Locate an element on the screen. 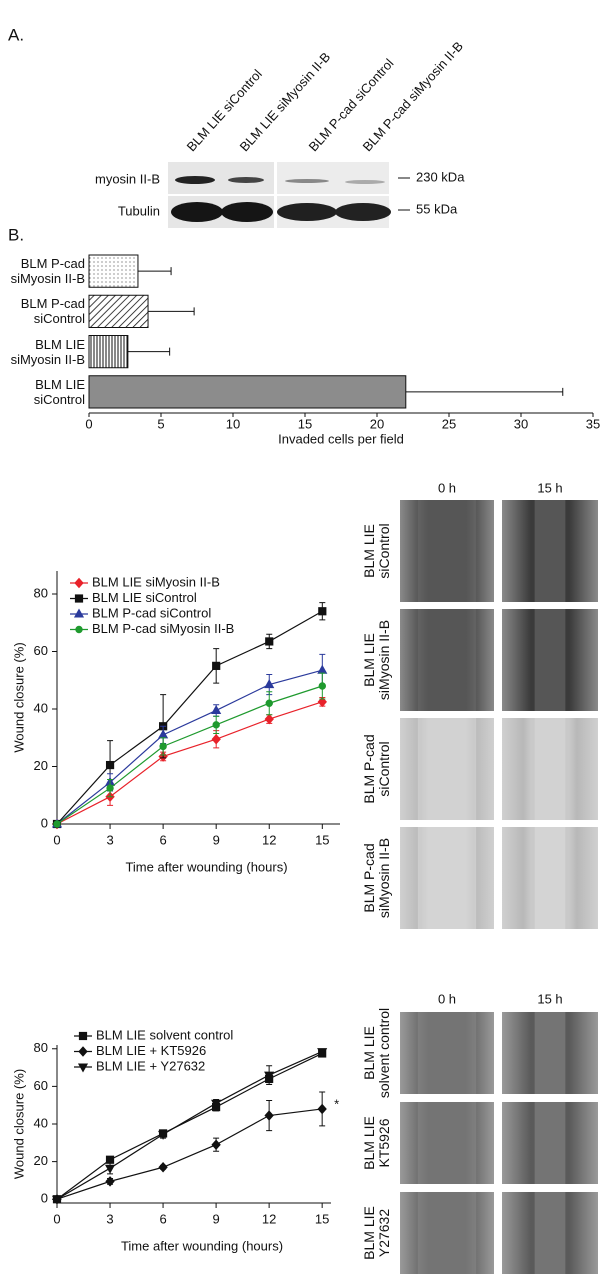 The height and width of the screenshot is (1276, 600). legend-label: BLM P-cad siControl is located at coordinates (151, 612).